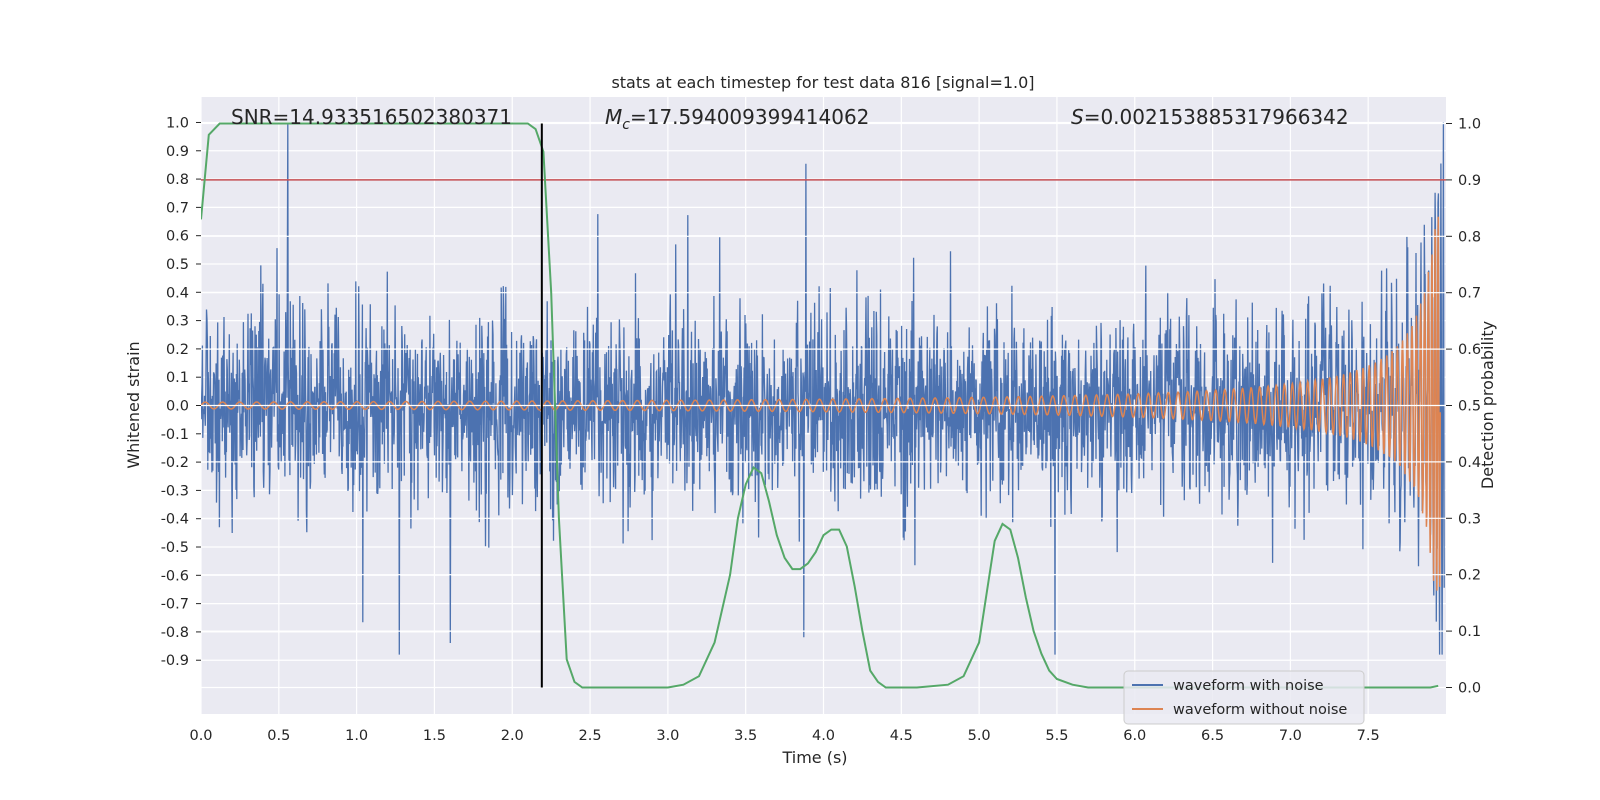 This screenshot has width=1600, height=800. What do you see at coordinates (1248, 686) in the screenshot?
I see `legend-noisy-label: waveform with noise` at bounding box center [1248, 686].